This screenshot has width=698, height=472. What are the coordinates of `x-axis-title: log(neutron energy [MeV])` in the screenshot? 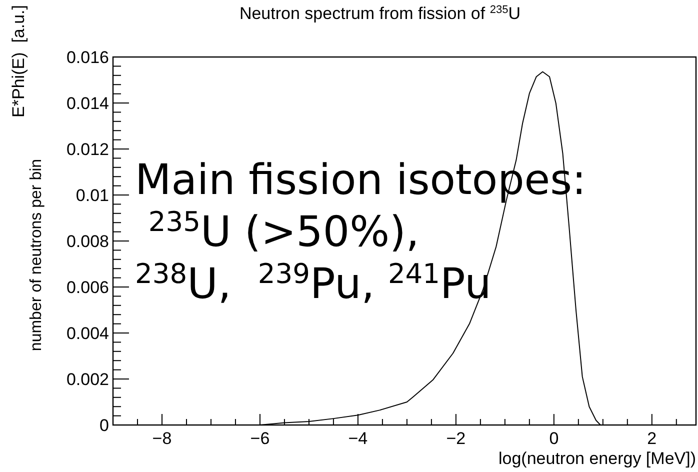 It's located at (597, 458).